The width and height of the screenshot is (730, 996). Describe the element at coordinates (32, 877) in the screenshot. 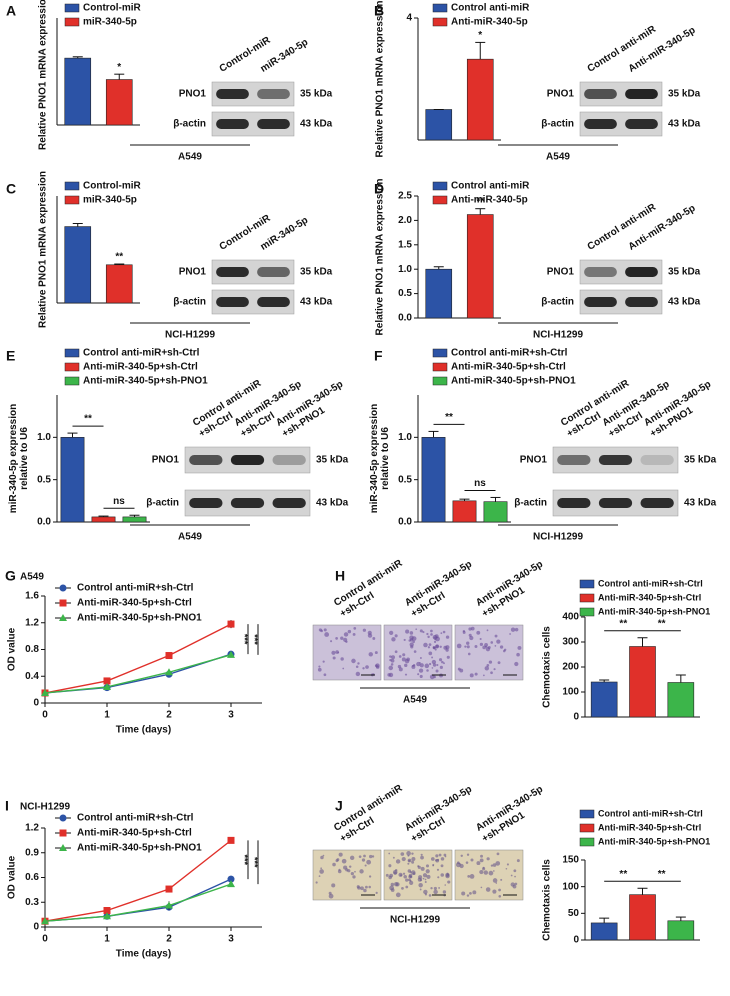

I see `y-tick-label: 0.6` at that location.